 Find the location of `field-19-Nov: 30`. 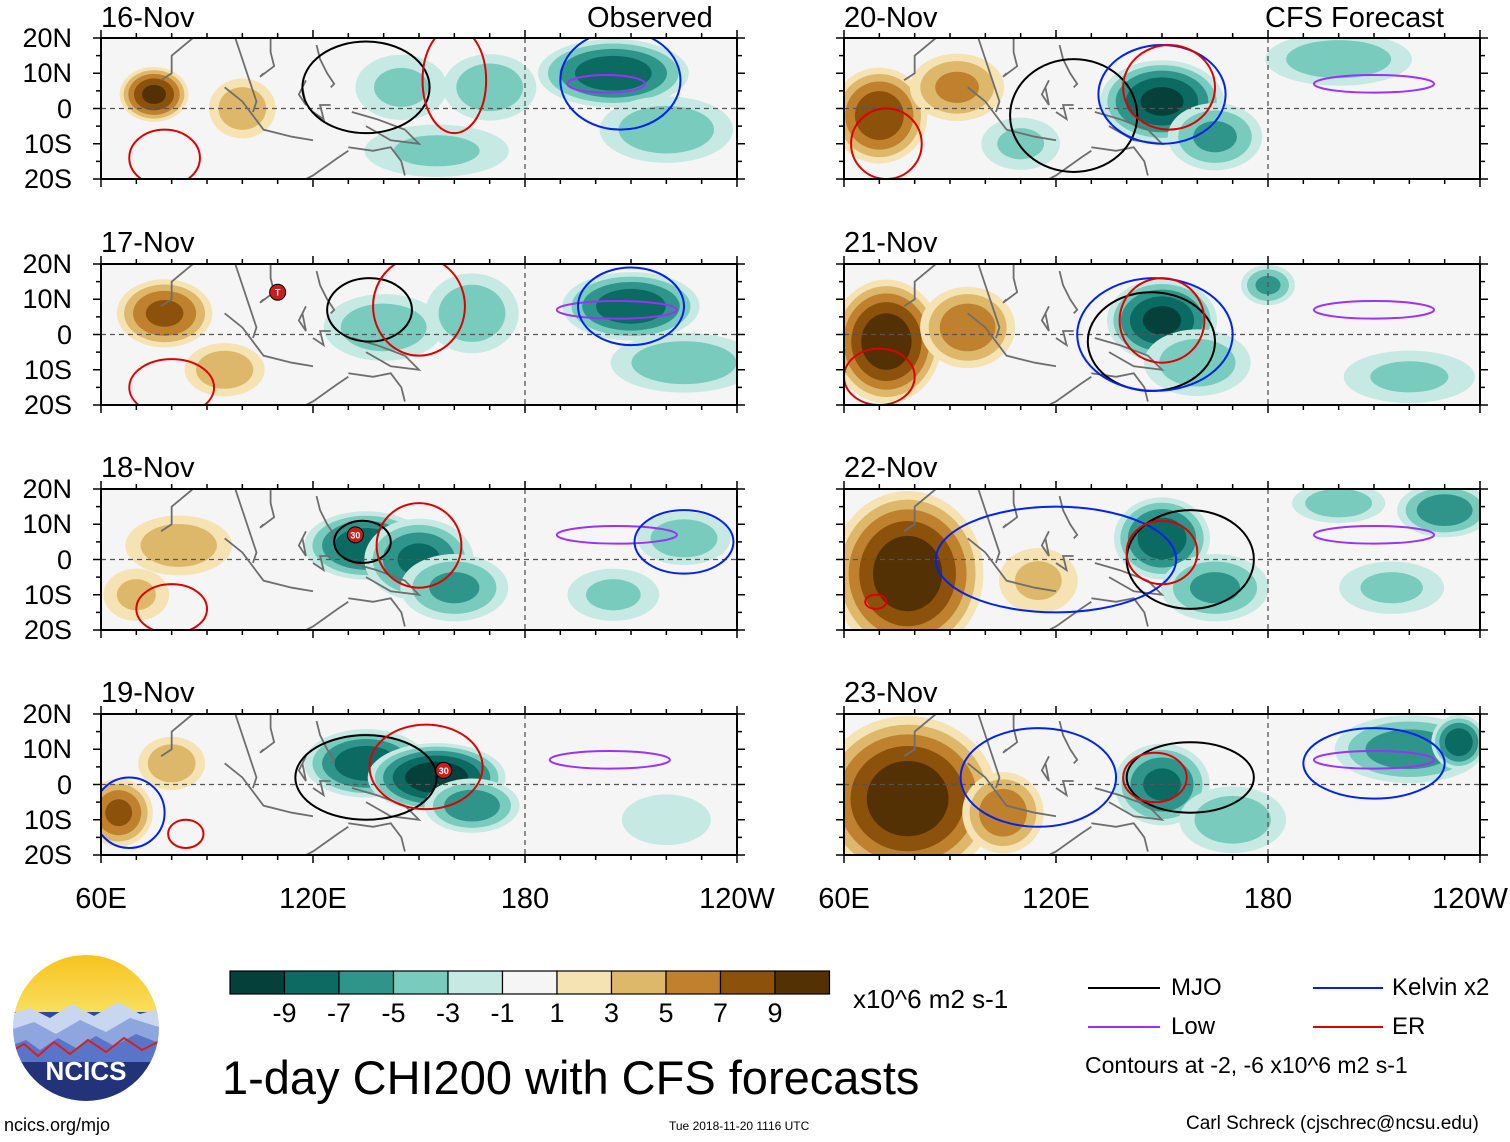

field-19-Nov: 30 is located at coordinates (419, 784).